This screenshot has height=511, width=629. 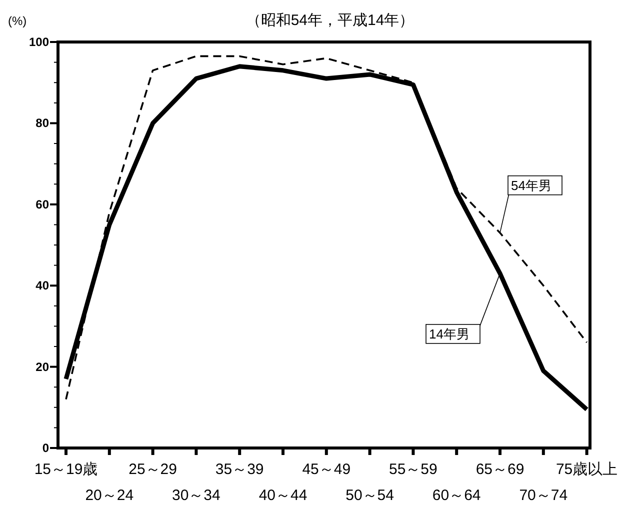 I want to click on y-tick-label: 40, so click(x=43, y=285).